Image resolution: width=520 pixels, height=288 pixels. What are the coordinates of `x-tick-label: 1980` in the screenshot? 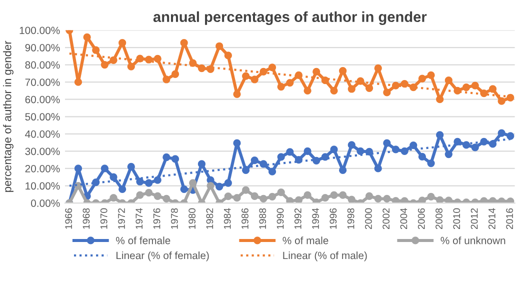 It's located at (192, 218).